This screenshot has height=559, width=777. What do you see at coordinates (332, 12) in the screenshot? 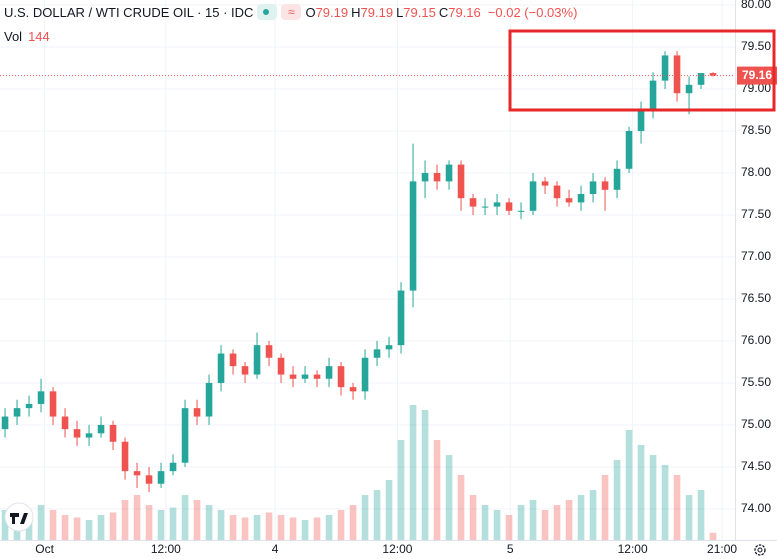
I see `ohlc-value: 79.19` at bounding box center [332, 12].